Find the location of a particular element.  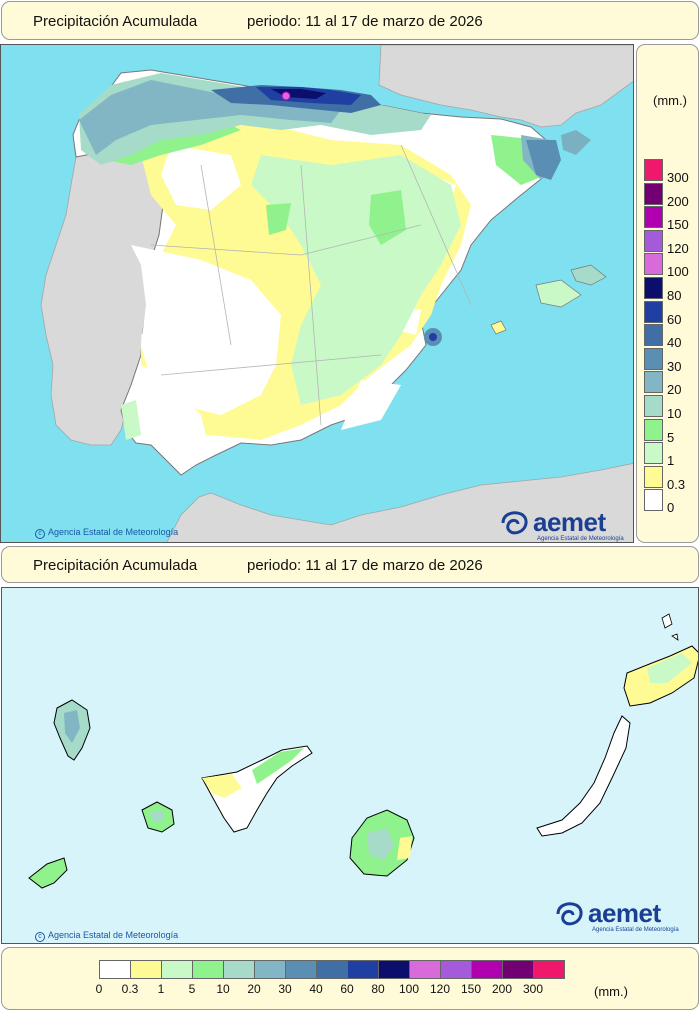

copyright-peninsula: c Agencia Estatal de Meteorología is located at coordinates (106, 533).